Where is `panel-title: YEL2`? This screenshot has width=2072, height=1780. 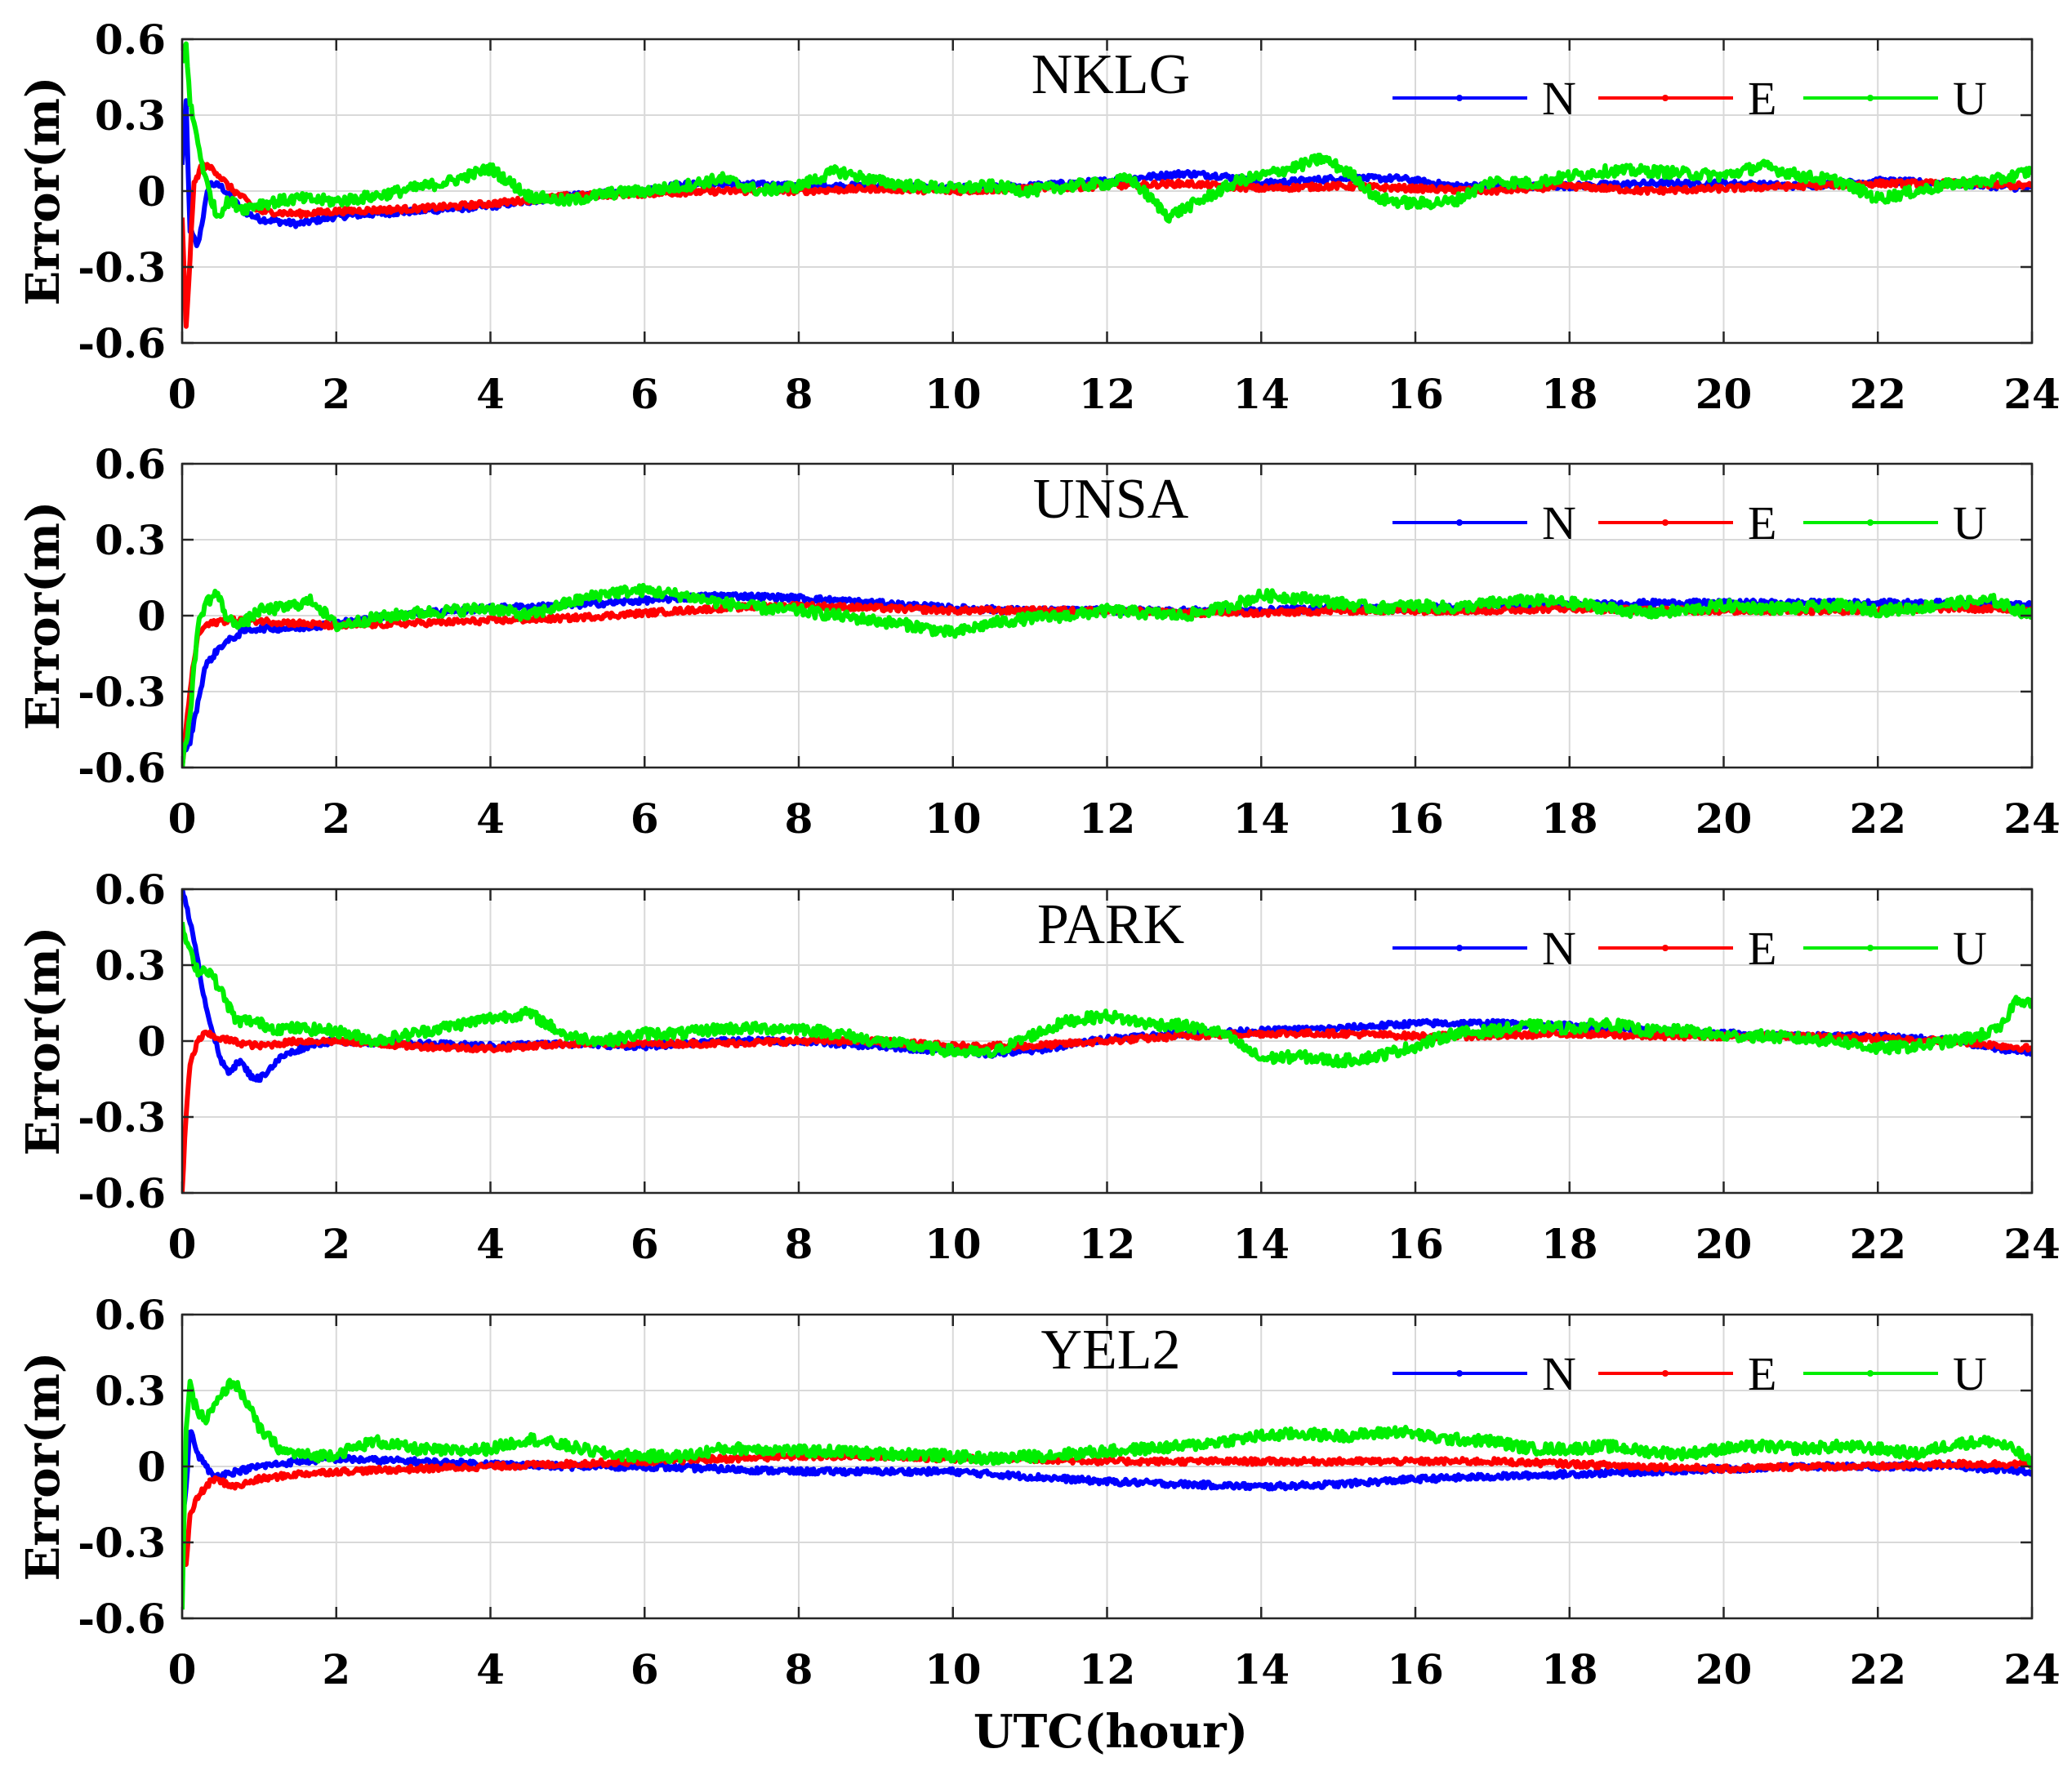 panel-title: YEL2 is located at coordinates (1110, 1350).